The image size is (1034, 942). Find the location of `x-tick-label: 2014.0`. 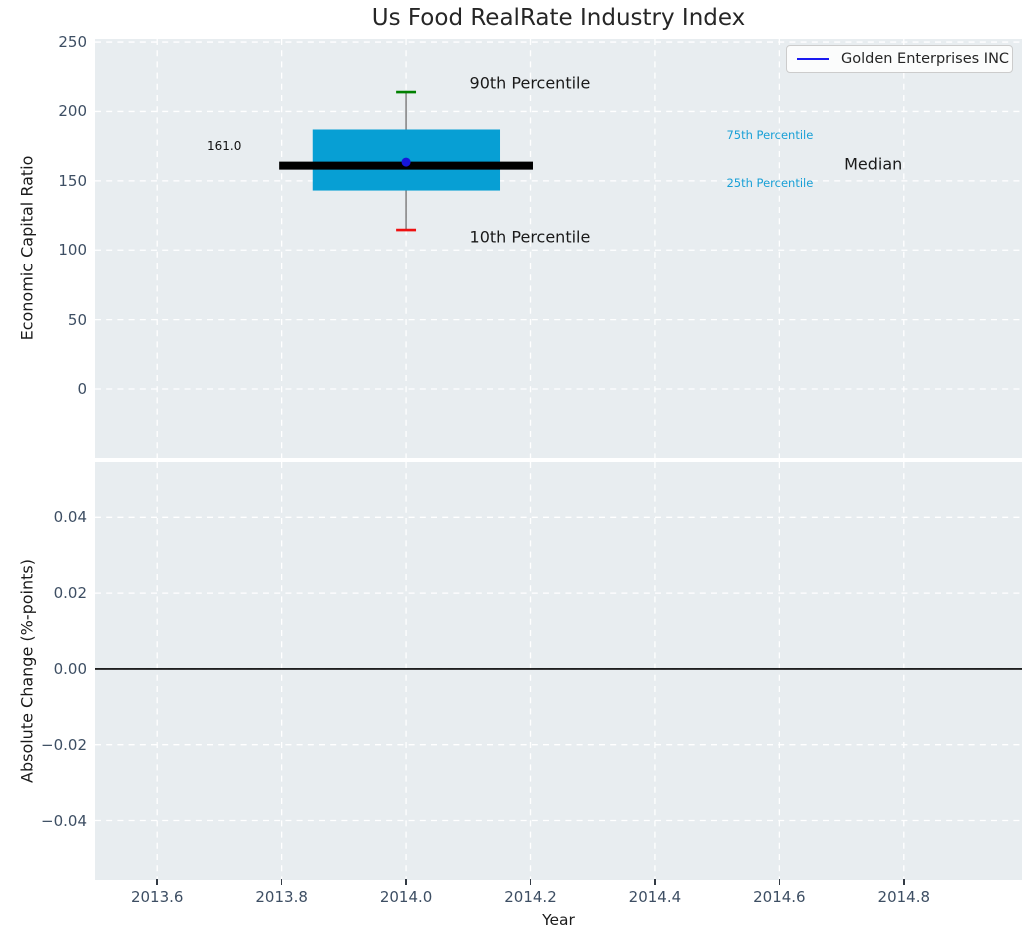

x-tick-label: 2014.0 is located at coordinates (406, 897).